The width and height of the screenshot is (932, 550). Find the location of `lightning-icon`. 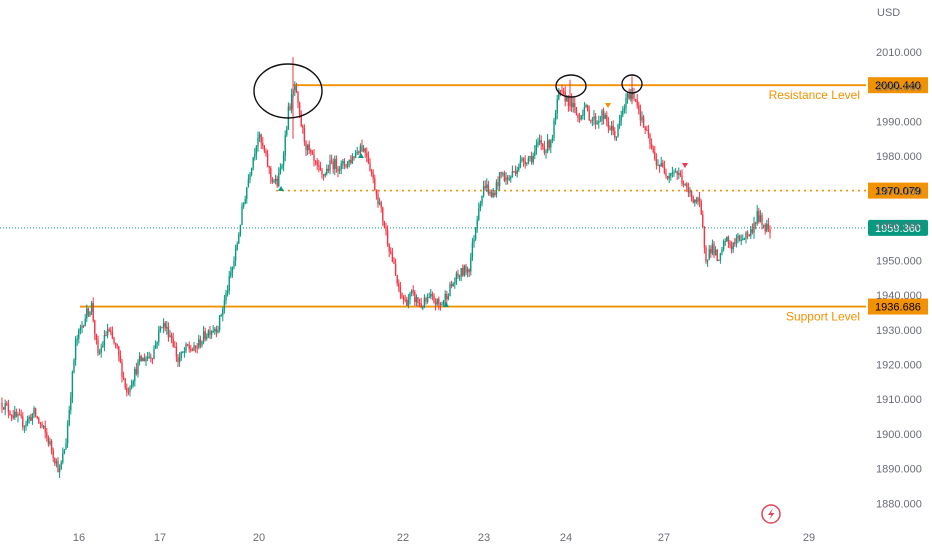

lightning-icon is located at coordinates (771, 514).